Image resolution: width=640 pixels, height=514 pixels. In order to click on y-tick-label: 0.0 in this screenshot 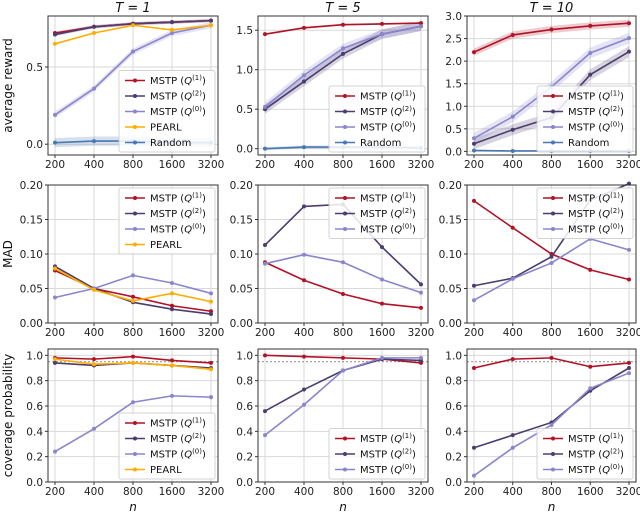, I will do `click(453, 483)`.